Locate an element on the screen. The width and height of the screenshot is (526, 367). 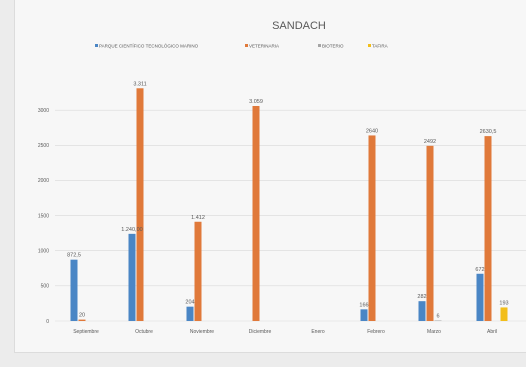
data-label-veterinaria-diciembre: 3.059 is located at coordinates (256, 102).